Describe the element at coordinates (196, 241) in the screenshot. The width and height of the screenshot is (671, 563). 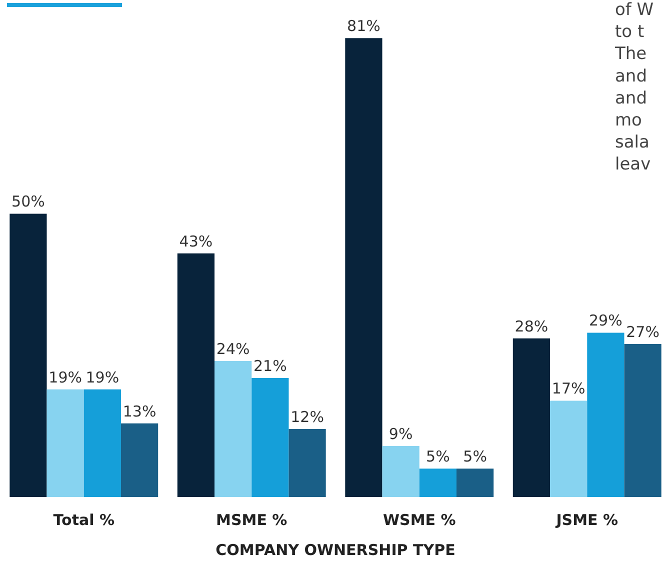
I see `data-label: 43%` at that location.